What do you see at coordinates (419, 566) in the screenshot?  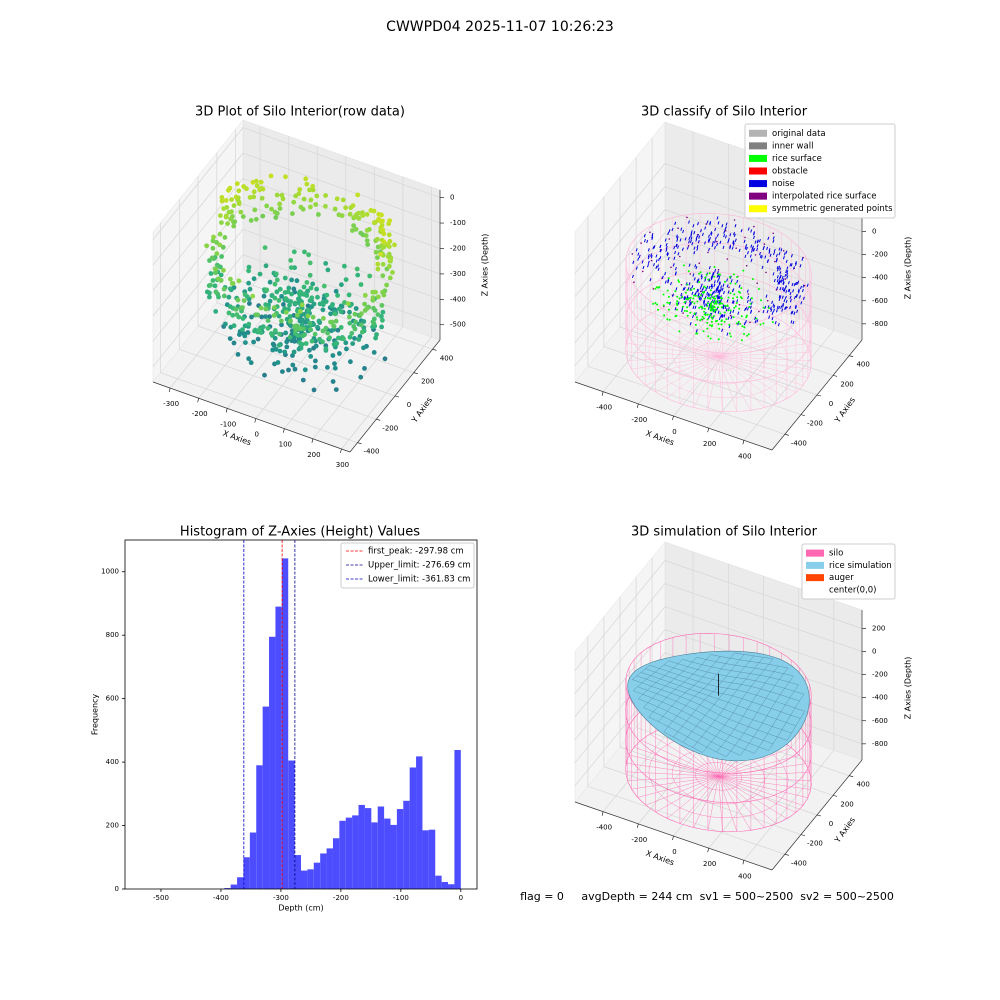 I see `legend-label: Upper_limit: -276.69 cm` at bounding box center [419, 566].